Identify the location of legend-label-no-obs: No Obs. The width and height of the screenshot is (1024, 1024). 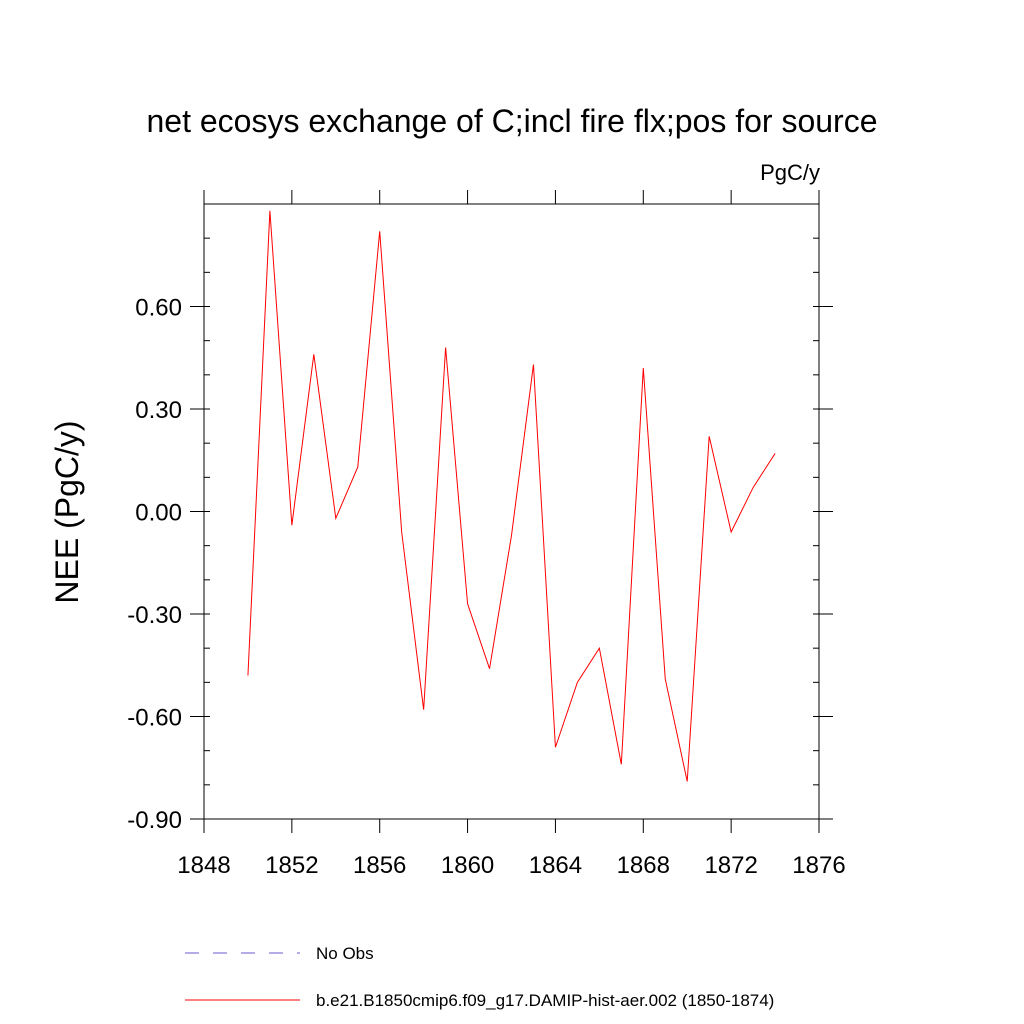
(345, 953).